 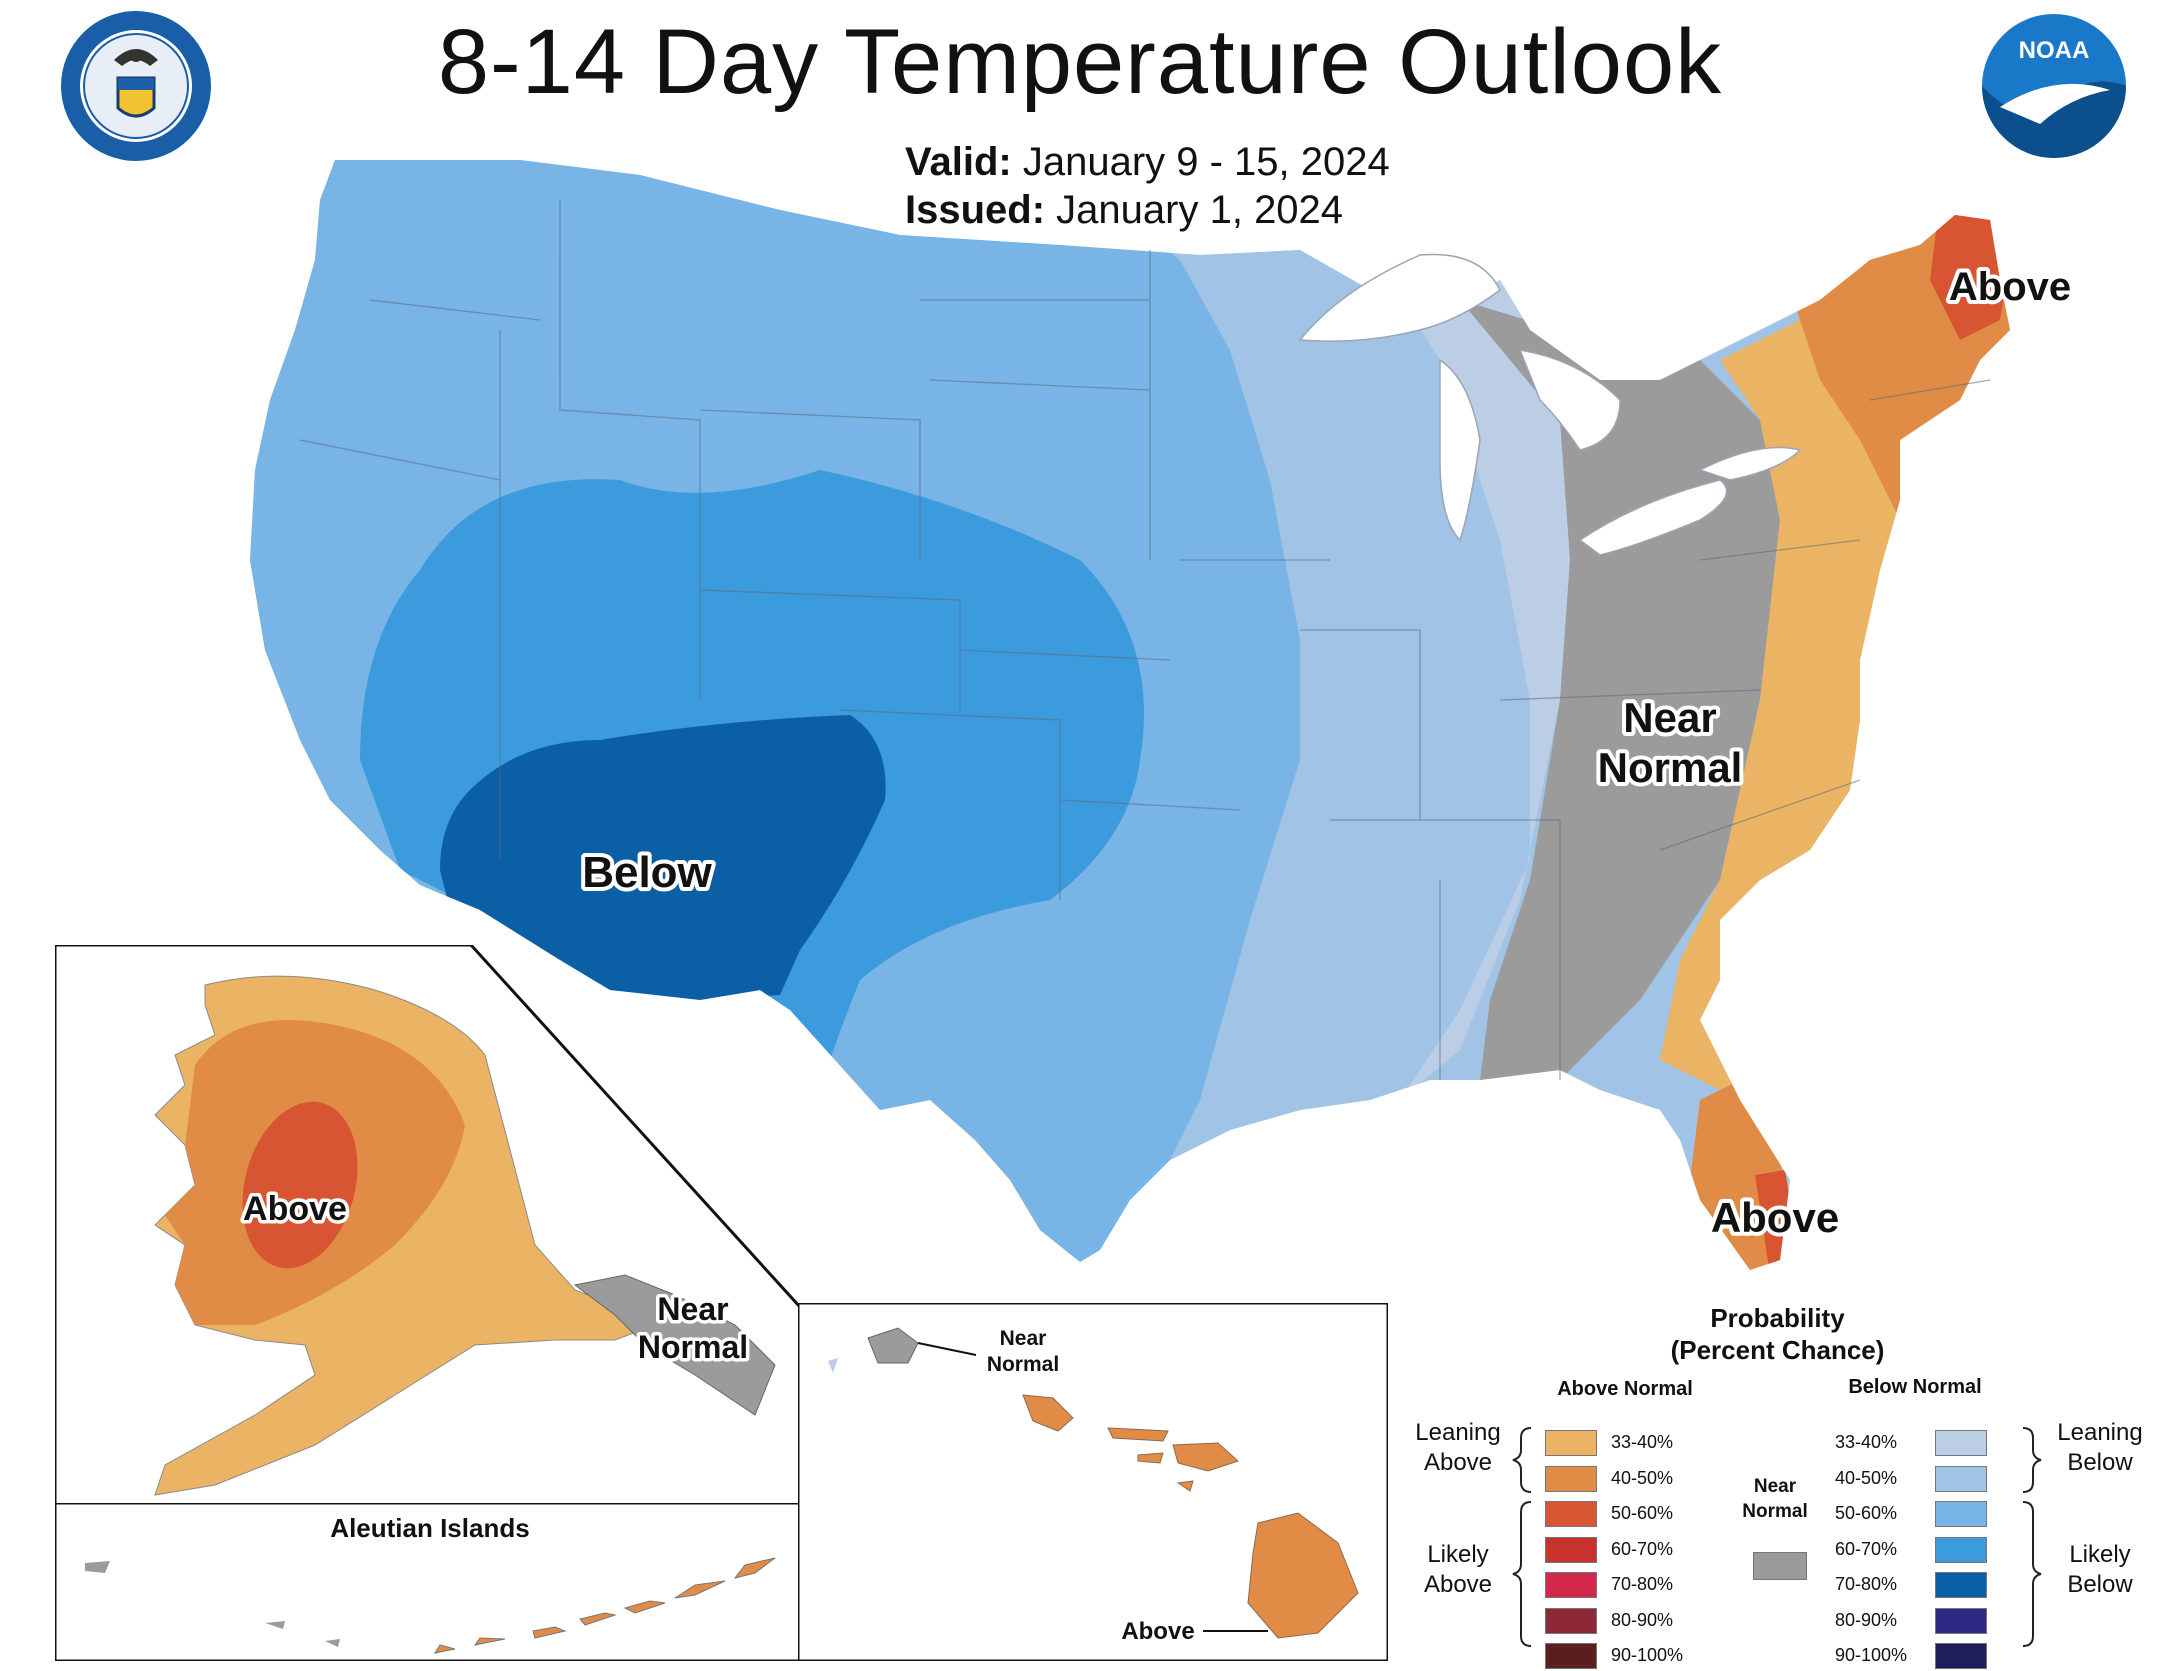 What do you see at coordinates (1866, 1442) in the screenshot?
I see `legend-below-bin-label: 33-40%` at bounding box center [1866, 1442].